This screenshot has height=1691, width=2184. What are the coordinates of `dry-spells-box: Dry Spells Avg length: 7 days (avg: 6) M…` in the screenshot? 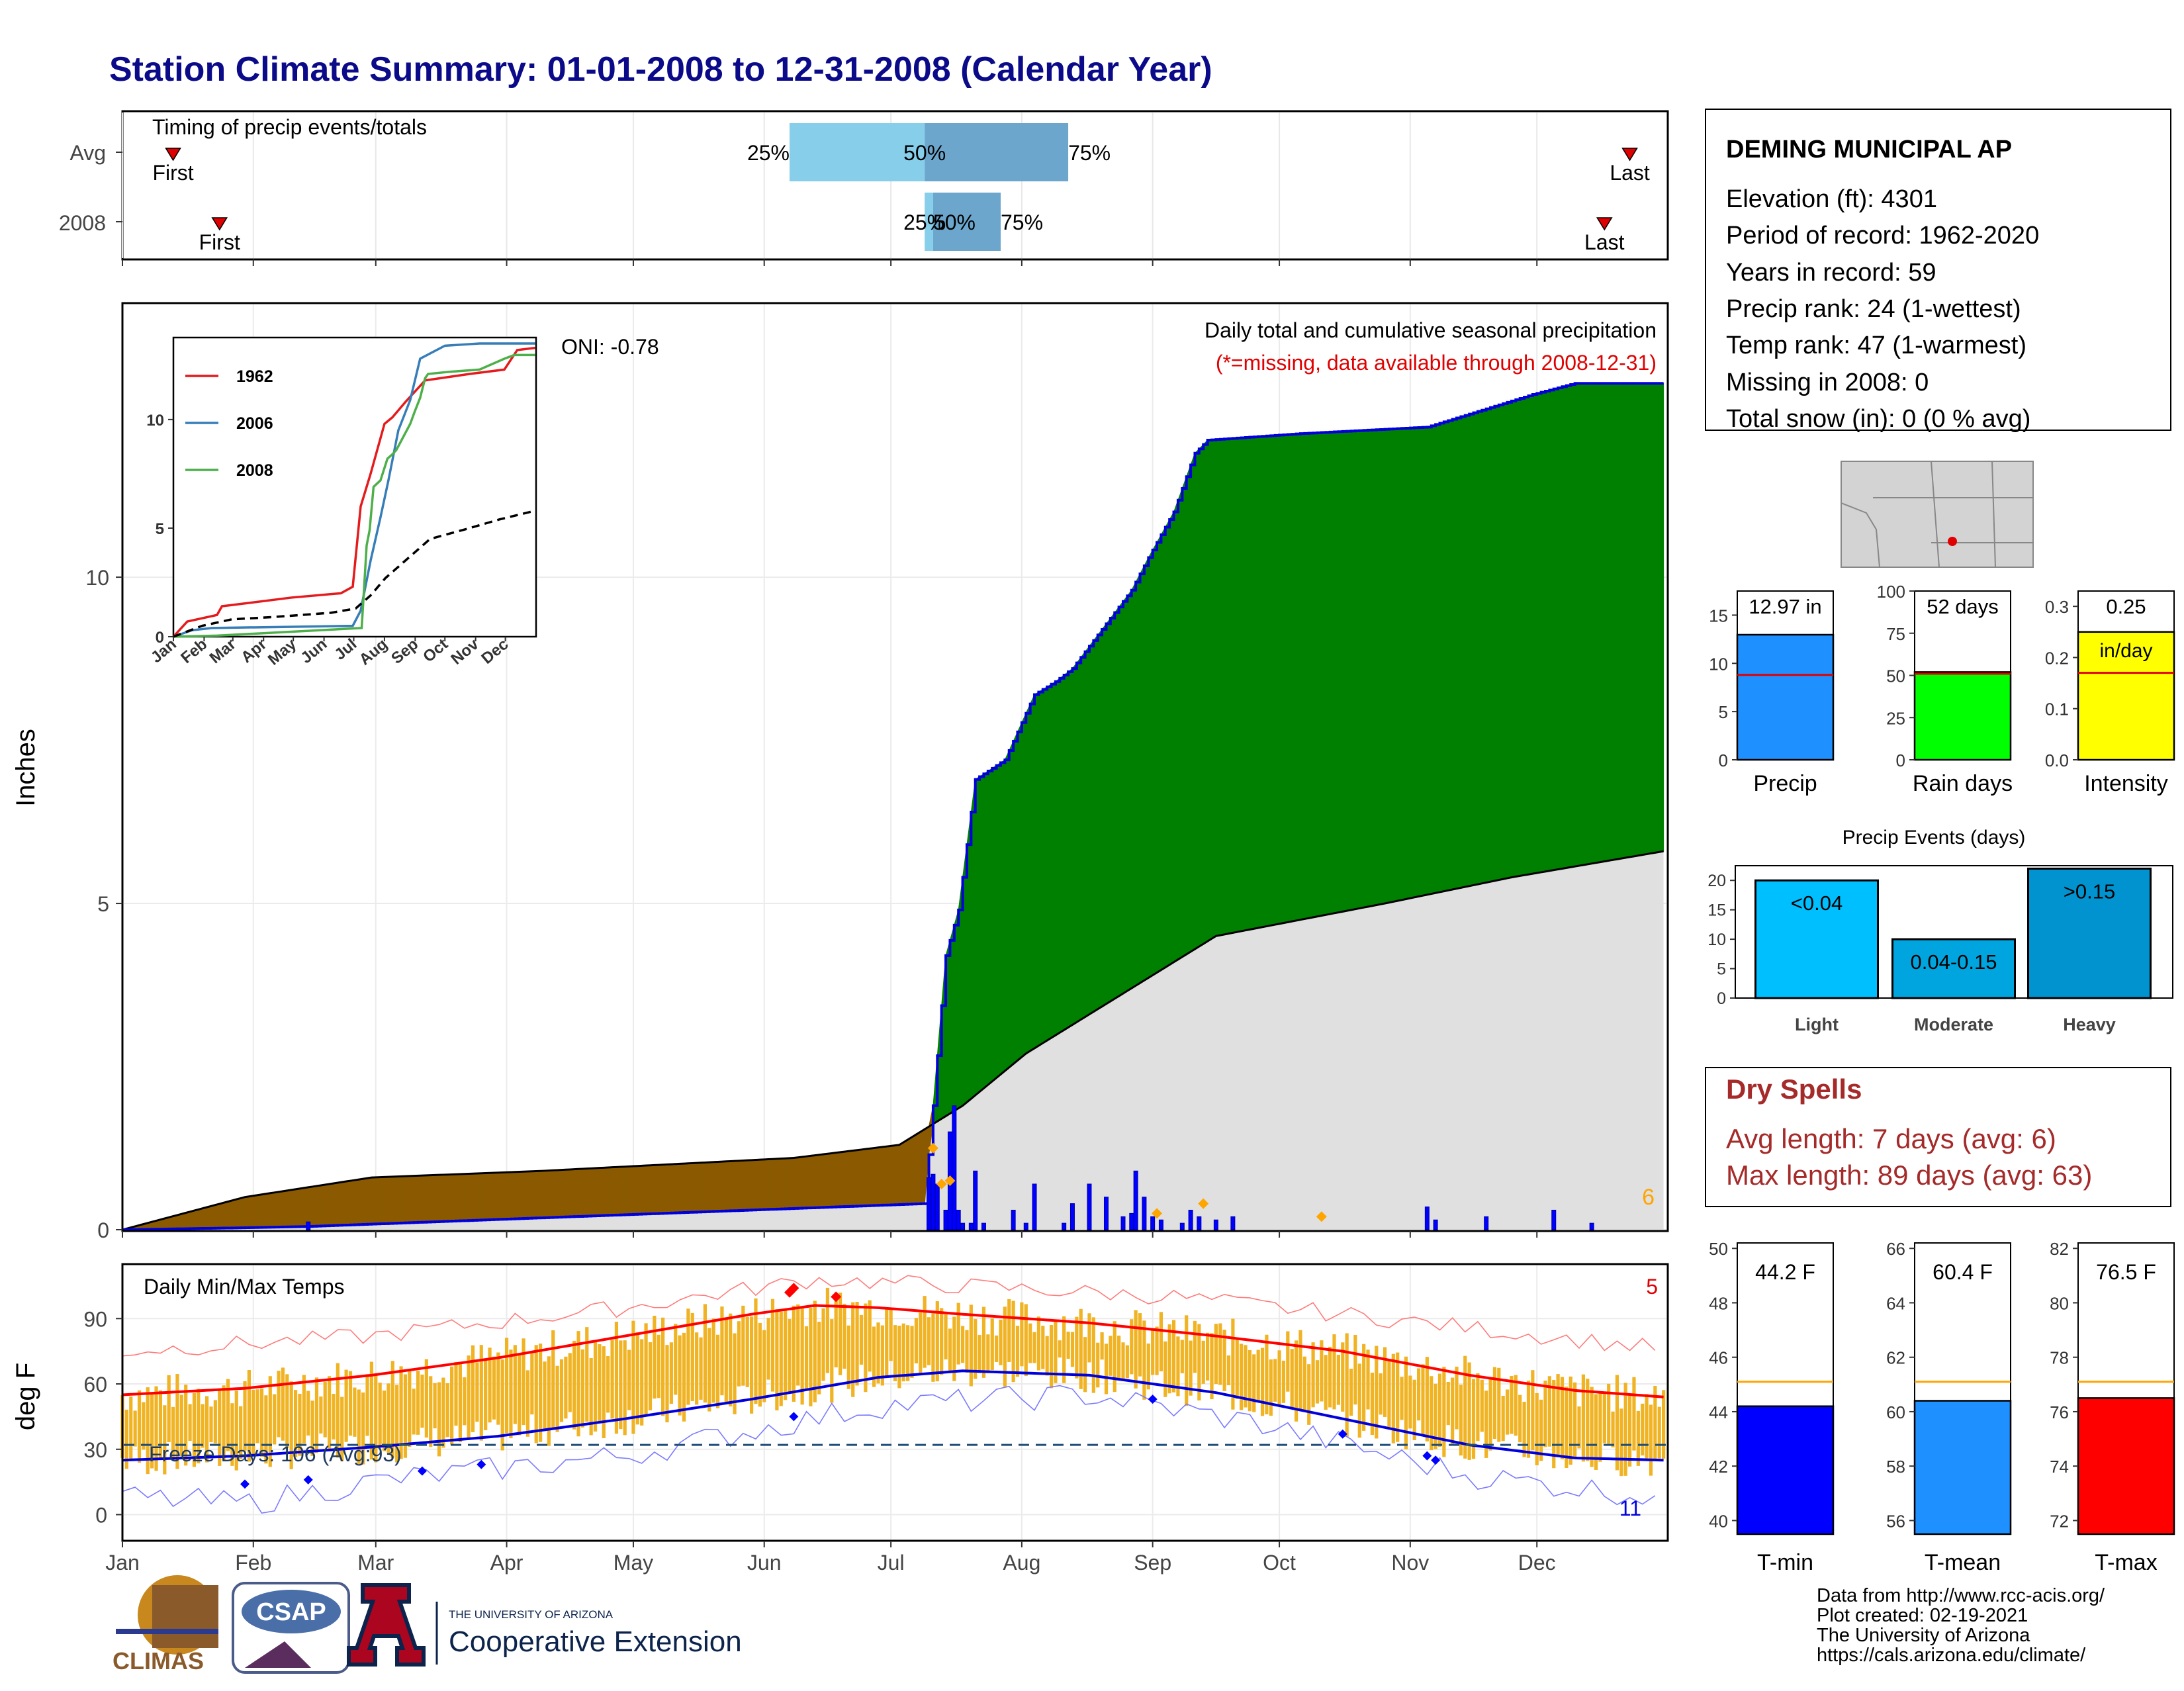 It's located at (1938, 1137).